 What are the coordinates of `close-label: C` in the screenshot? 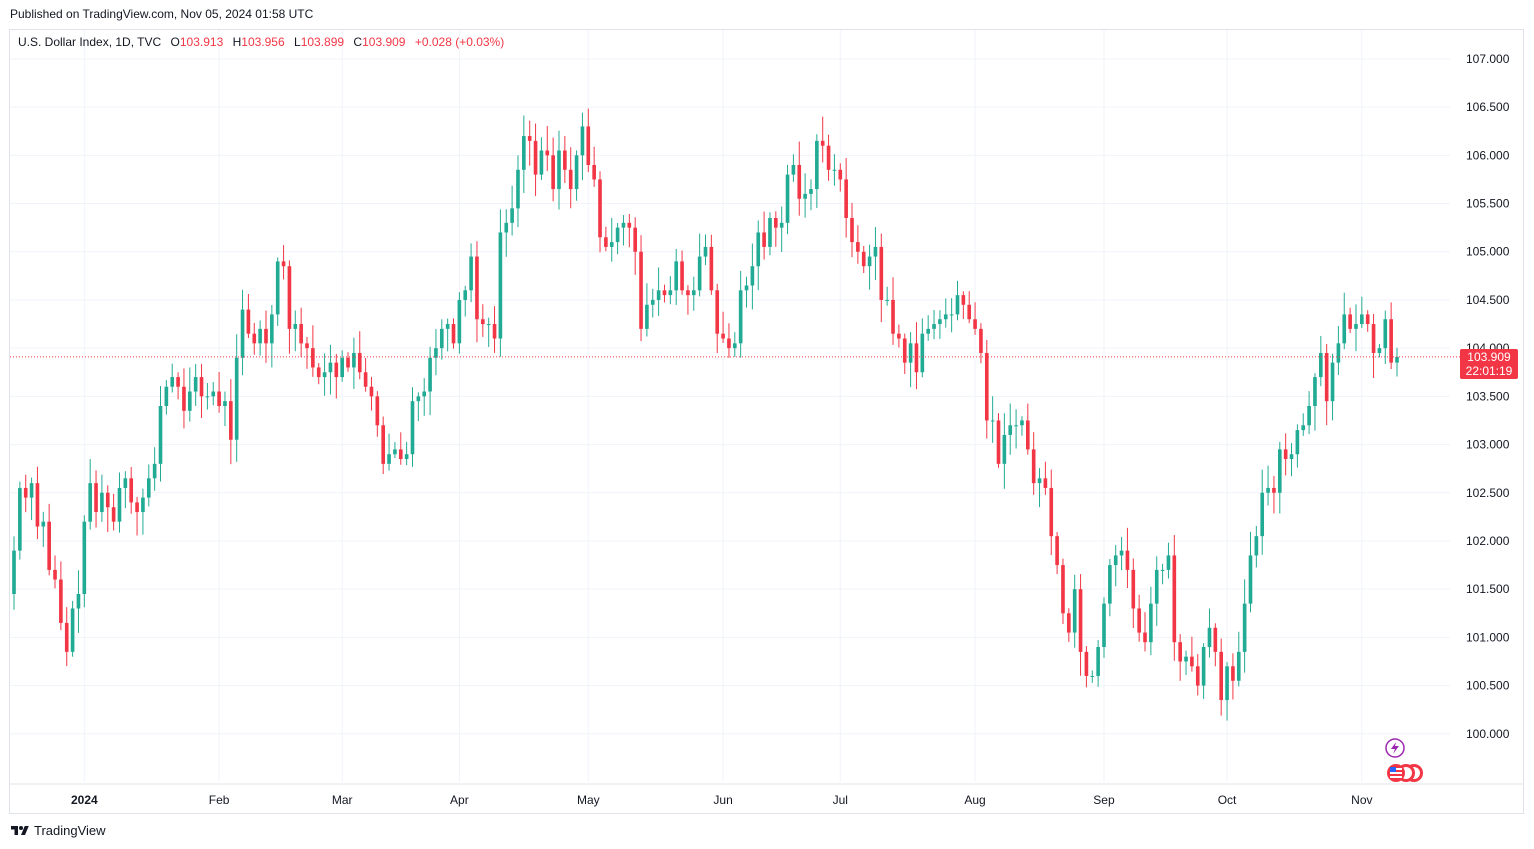 It's located at (358, 42).